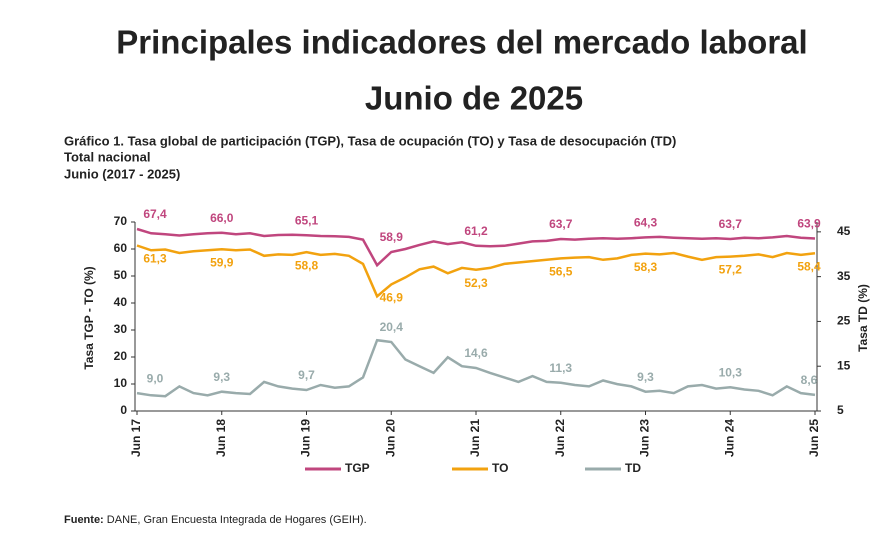  I want to click on data-label: 66,0, so click(222, 218).